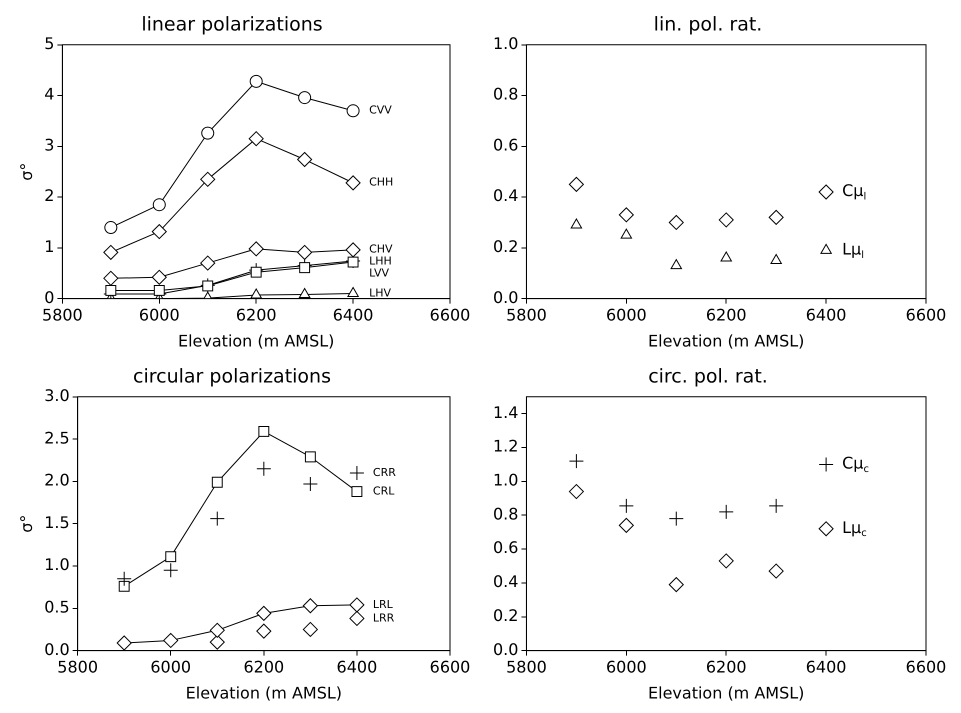 Image resolution: width=961 pixels, height=713 pixels. Describe the element at coordinates (49, 144) in the screenshot. I see `y-tick-label: 3` at that location.